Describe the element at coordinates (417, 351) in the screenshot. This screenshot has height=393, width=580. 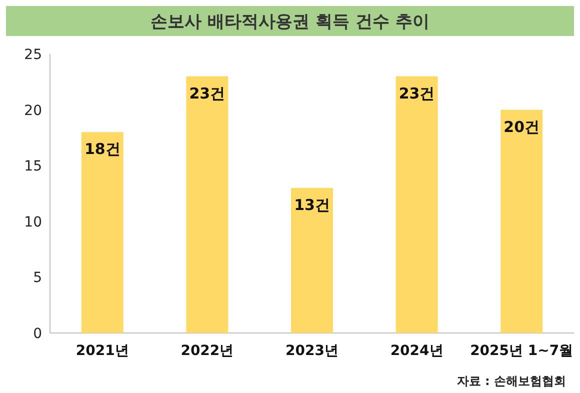
I see `x-tick-label: 2024년` at that location.